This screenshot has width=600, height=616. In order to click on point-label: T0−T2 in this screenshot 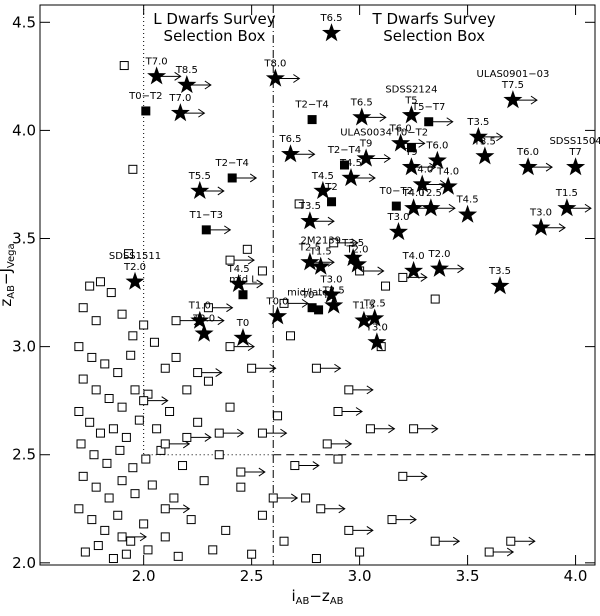, I will do `click(411, 133)`.